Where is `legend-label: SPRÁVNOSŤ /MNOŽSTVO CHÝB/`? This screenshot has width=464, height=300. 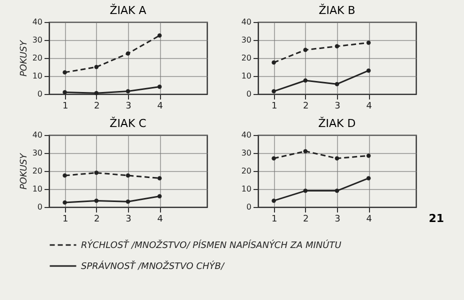
legend-label: SPRÁVNOSŤ /MNOŽSTVO CHÝB/ is located at coordinates (153, 266).